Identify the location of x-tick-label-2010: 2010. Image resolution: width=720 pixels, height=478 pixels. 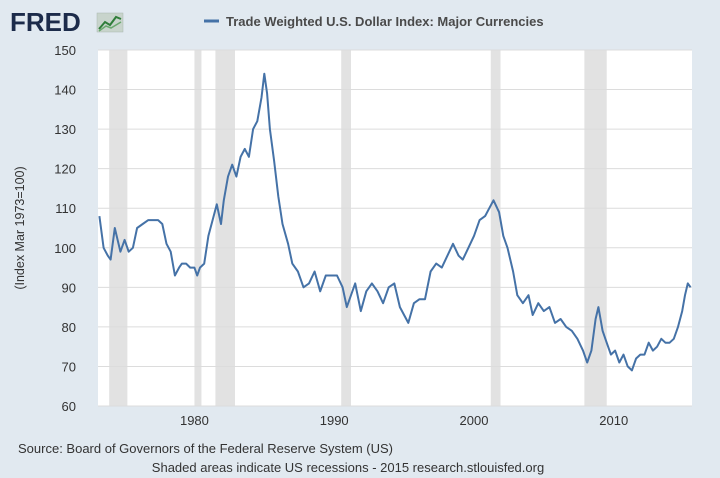
(613, 420).